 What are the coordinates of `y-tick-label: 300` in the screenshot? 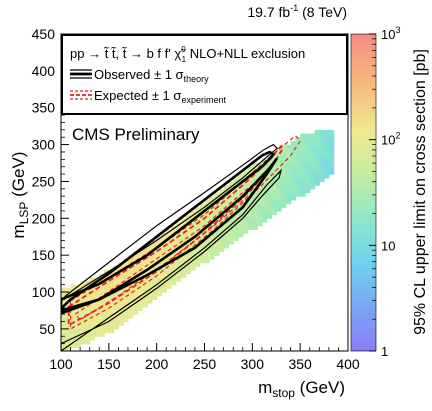 It's located at (44, 145).